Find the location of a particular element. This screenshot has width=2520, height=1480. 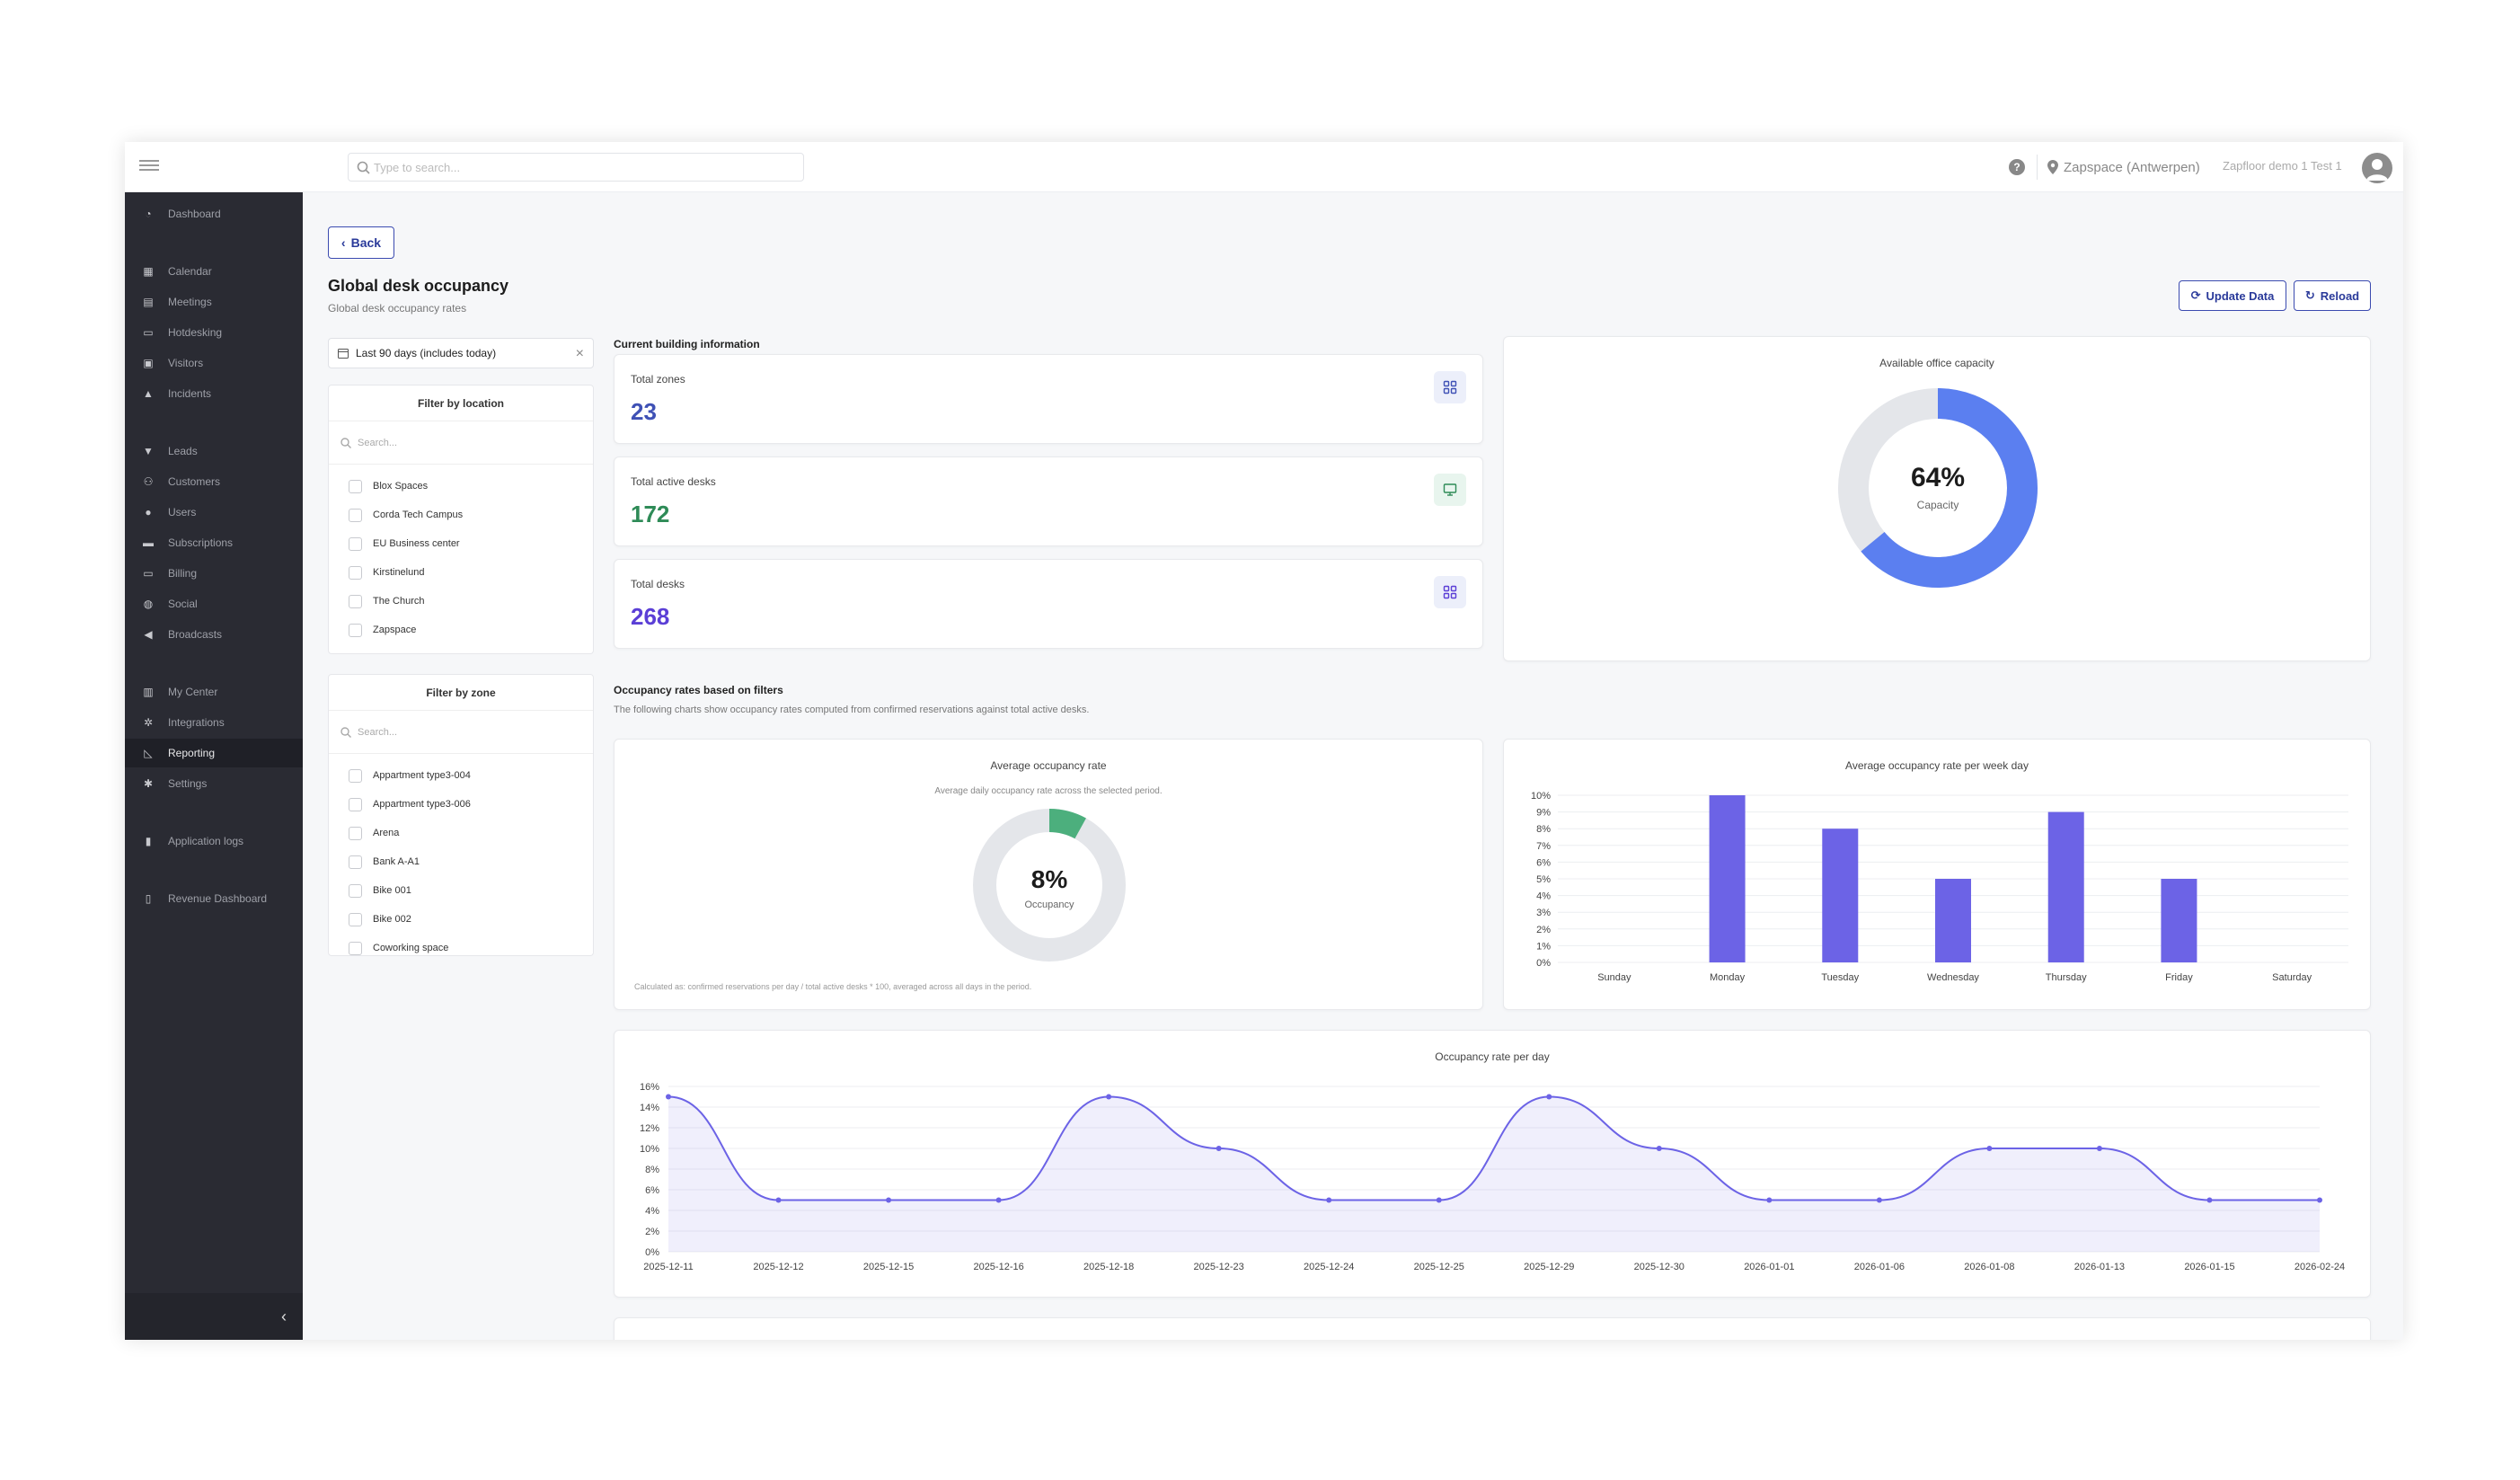

stat-card: Total desks 268 is located at coordinates (1048, 604).